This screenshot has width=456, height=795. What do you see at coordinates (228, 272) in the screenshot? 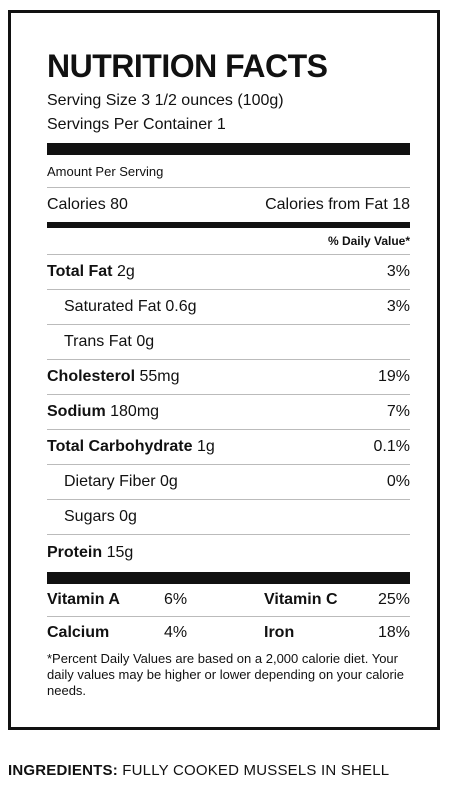
I see `nutrient-row-total-fat: Total Fat 2g 3%` at bounding box center [228, 272].